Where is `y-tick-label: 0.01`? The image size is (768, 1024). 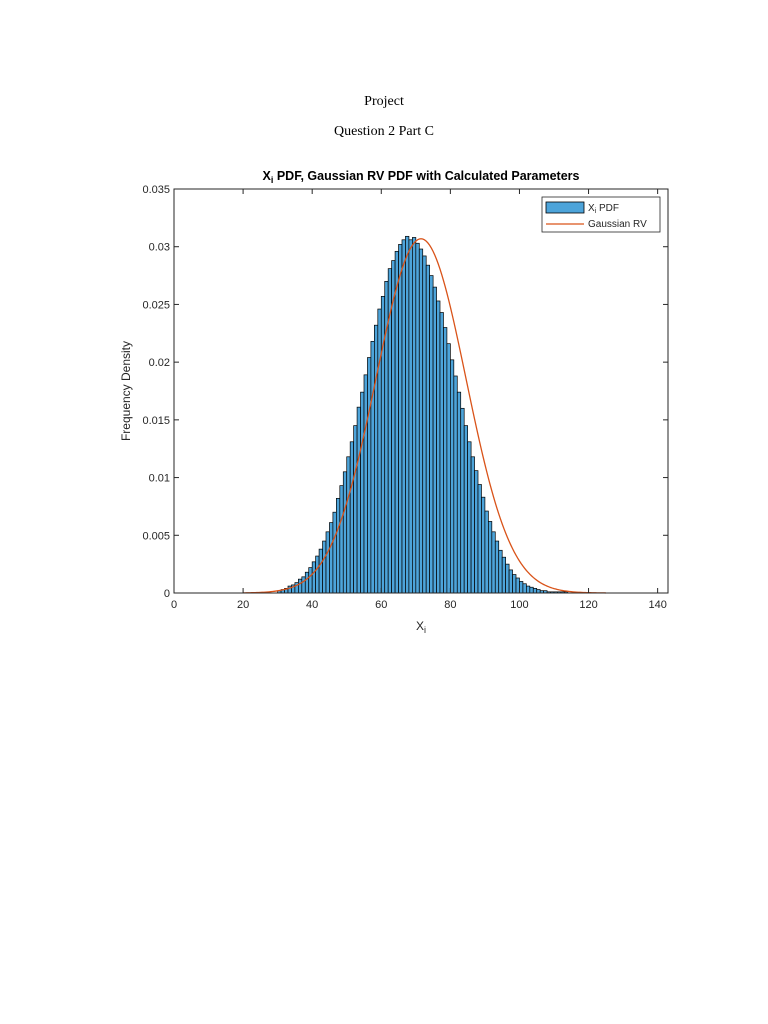
y-tick-label: 0.01 is located at coordinates (159, 479).